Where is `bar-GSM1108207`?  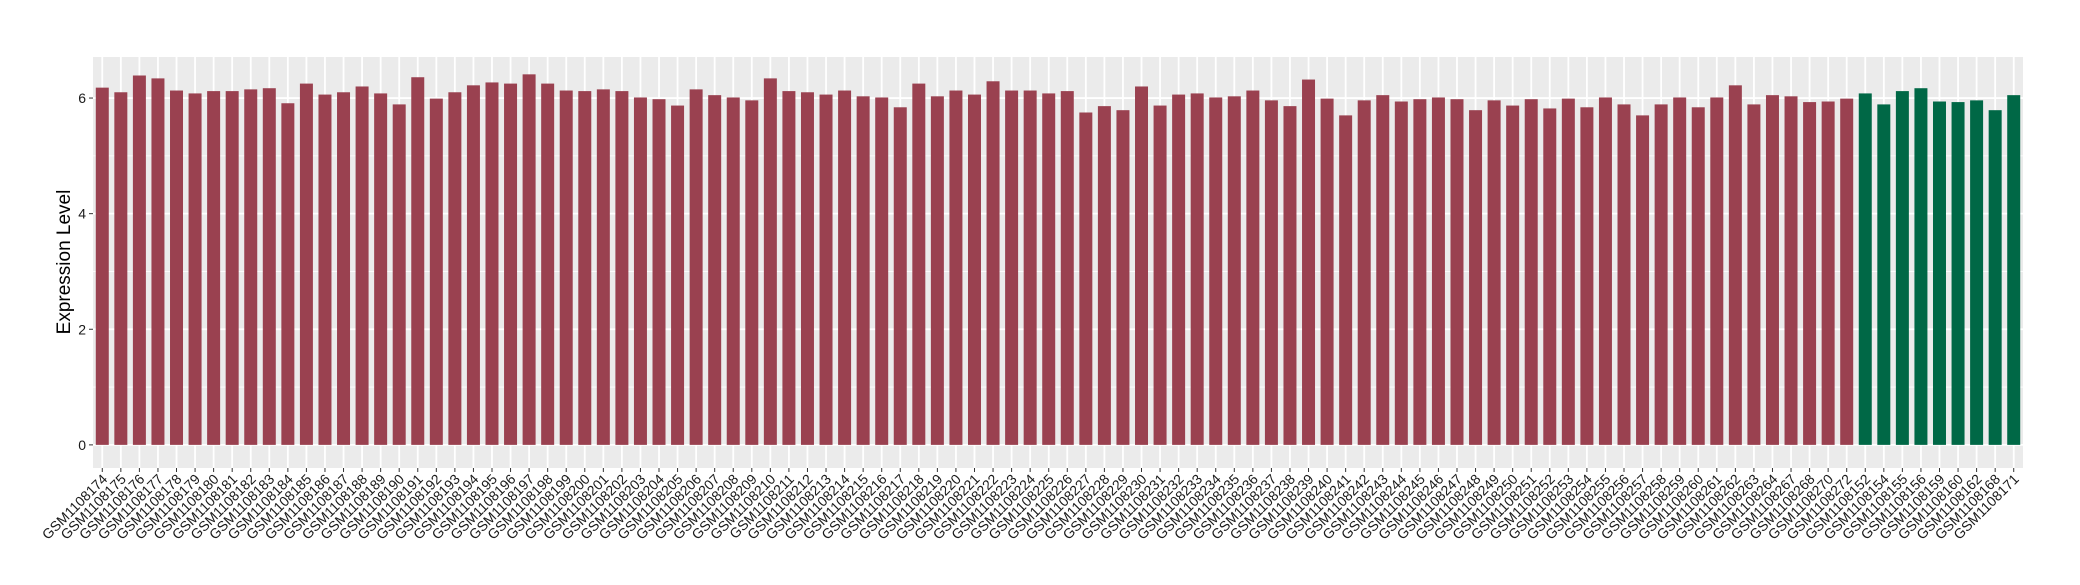
bar-GSM1108207 is located at coordinates (715, 270).